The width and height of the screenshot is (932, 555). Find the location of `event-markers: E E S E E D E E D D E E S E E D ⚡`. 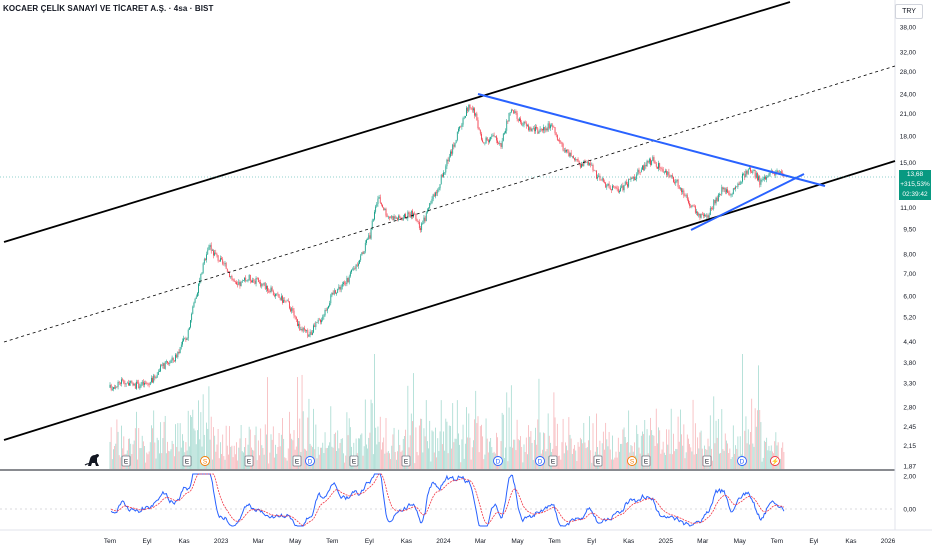

event-markers: E E S E E D E E D D E E S E E D ⚡ is located at coordinates (450, 461).